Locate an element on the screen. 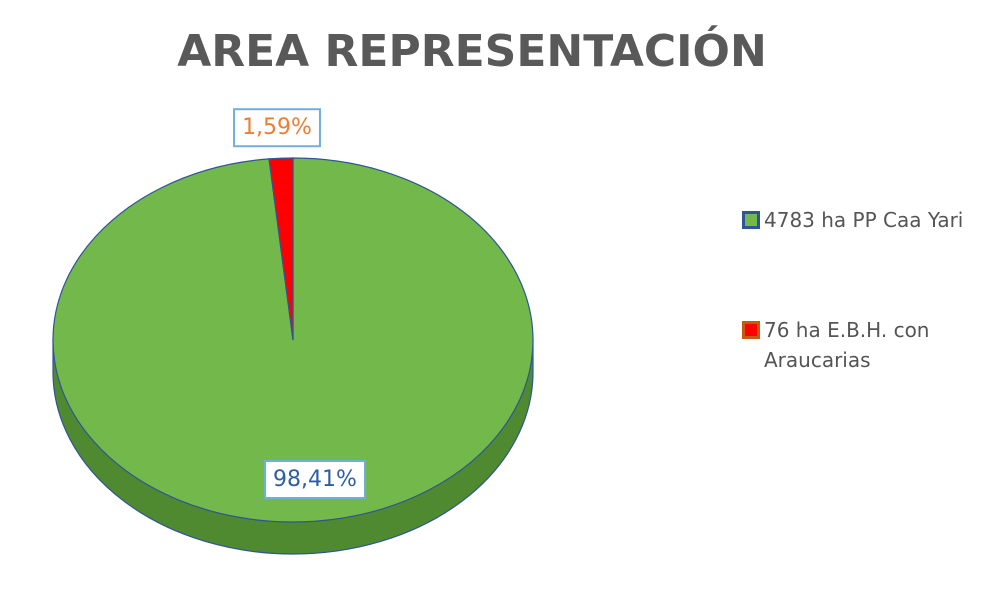  pie-slice is located at coordinates (281, 249).